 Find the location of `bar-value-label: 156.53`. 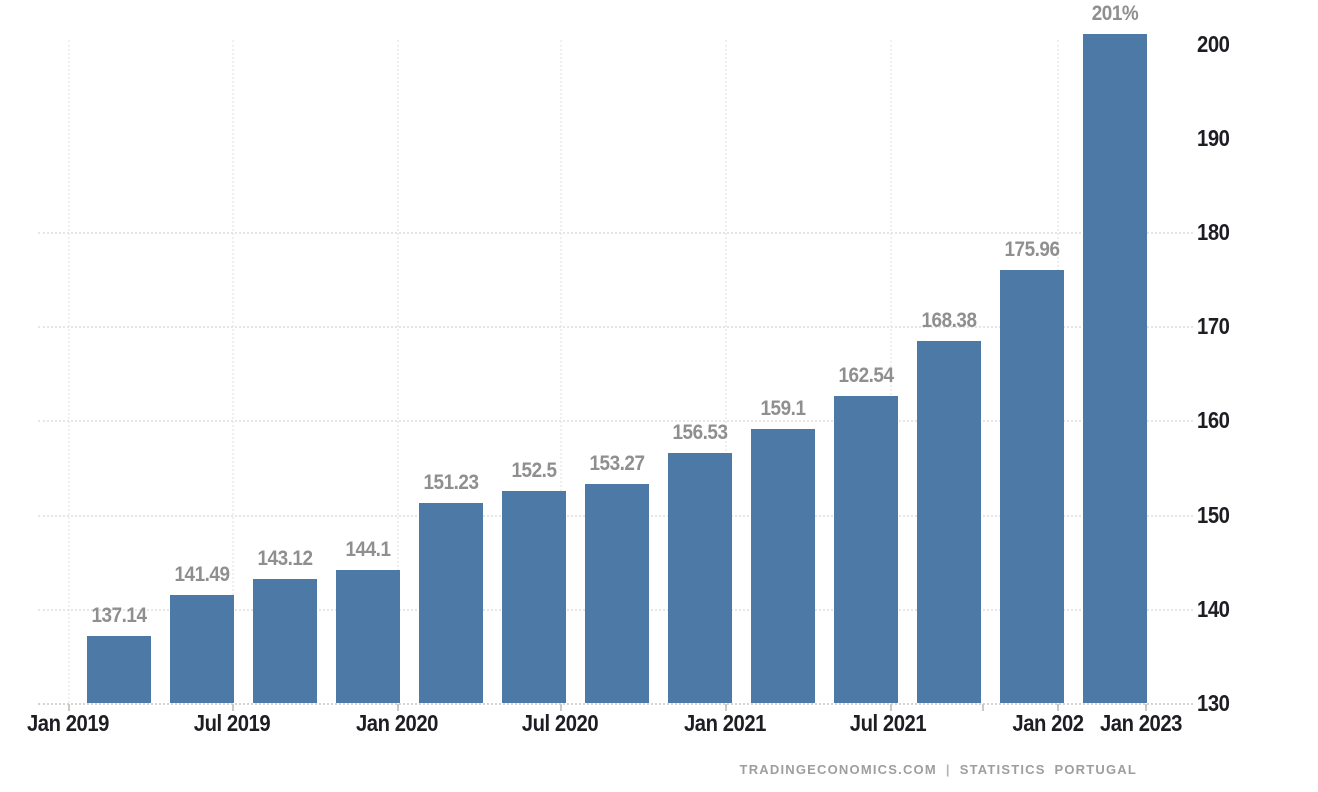

bar-value-label: 156.53 is located at coordinates (700, 433).